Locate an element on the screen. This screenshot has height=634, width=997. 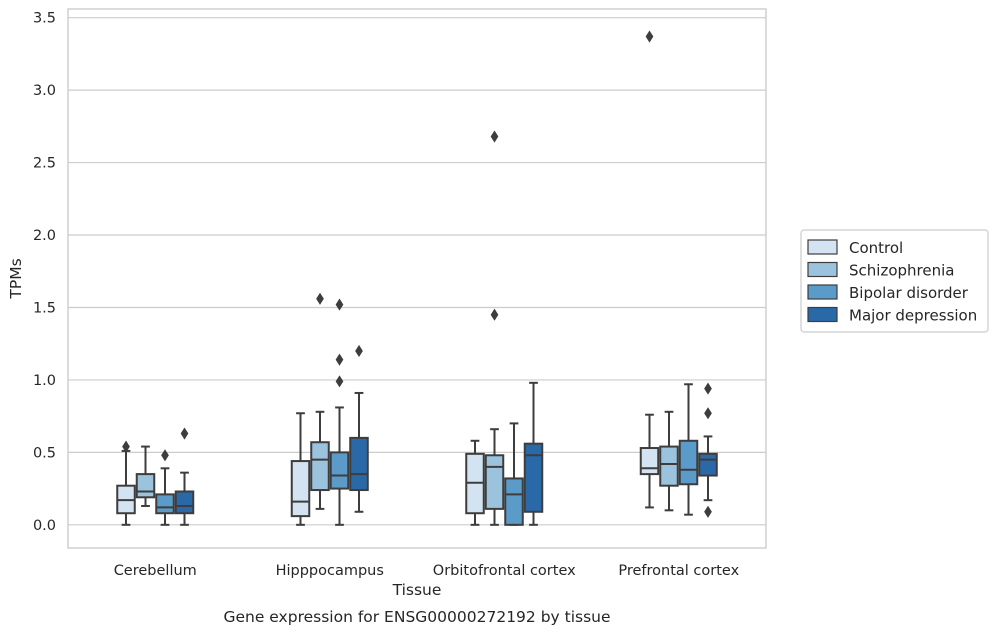
x-tick-label: Hipppocampus is located at coordinates (330, 571).